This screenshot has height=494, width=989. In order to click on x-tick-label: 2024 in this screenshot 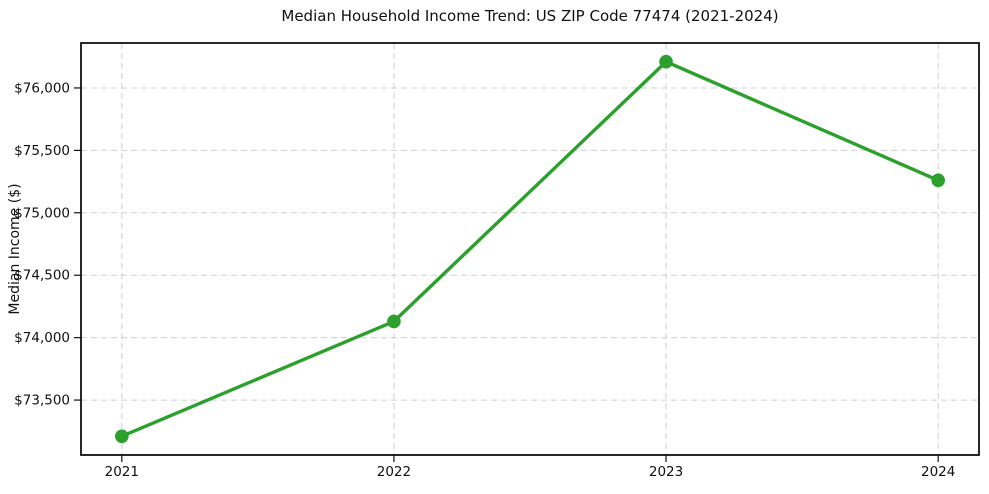, I will do `click(938, 472)`.